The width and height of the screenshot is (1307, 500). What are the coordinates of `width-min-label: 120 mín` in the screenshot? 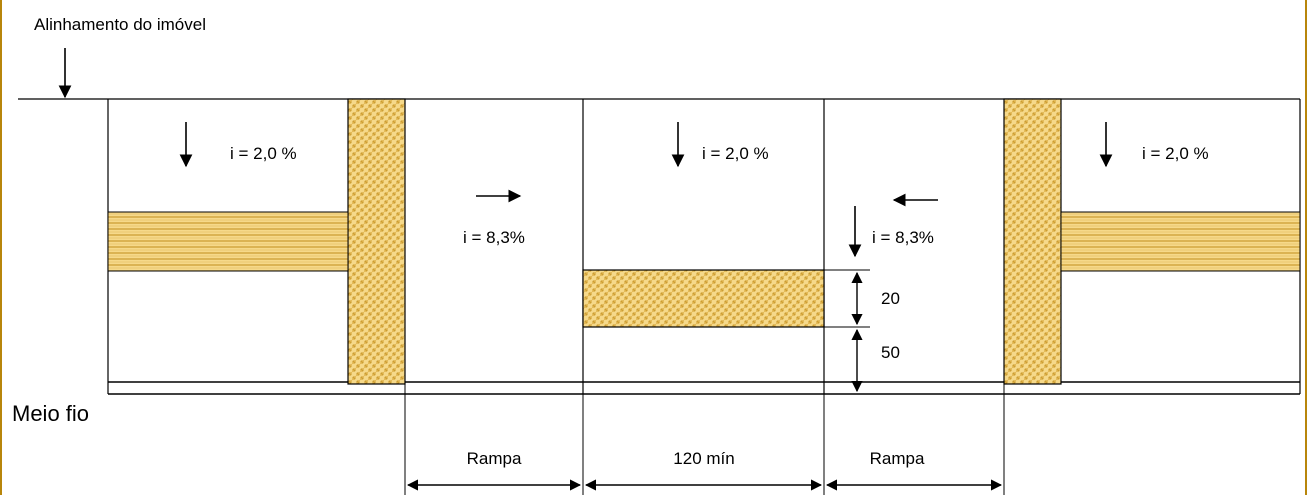 It's located at (703, 458).